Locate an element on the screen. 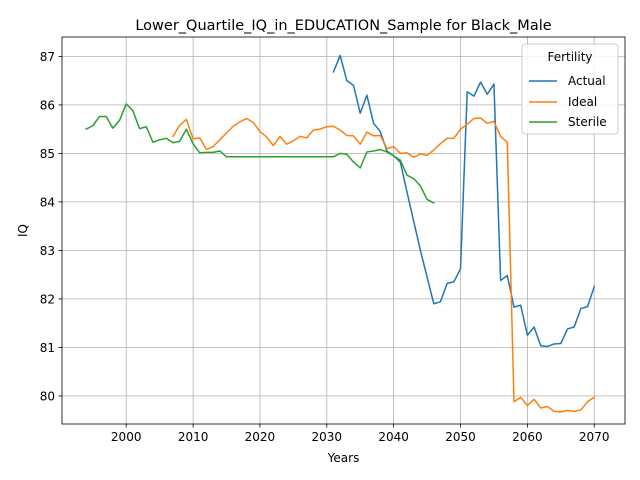  y-tick-label: 81 is located at coordinates (47, 348).